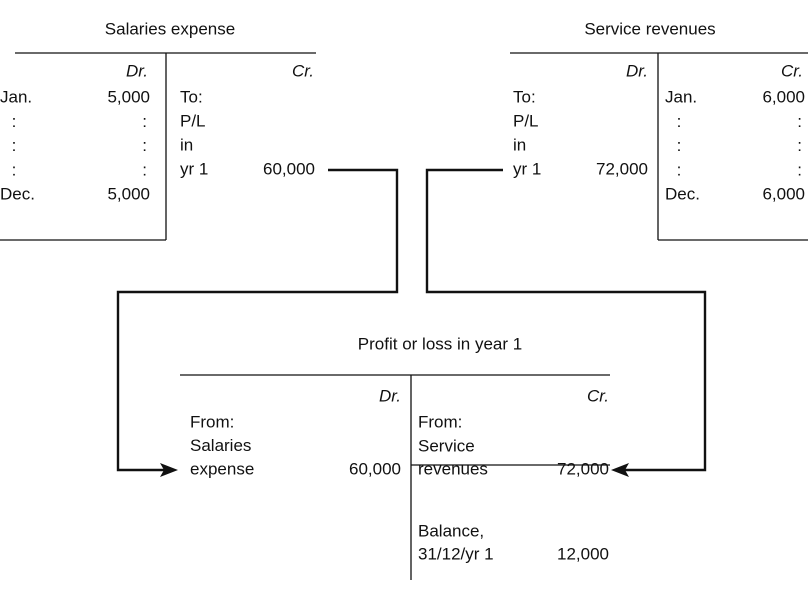 The height and width of the screenshot is (589, 808). What do you see at coordinates (583, 553) in the screenshot?
I see `row-amount: 12,000` at bounding box center [583, 553].